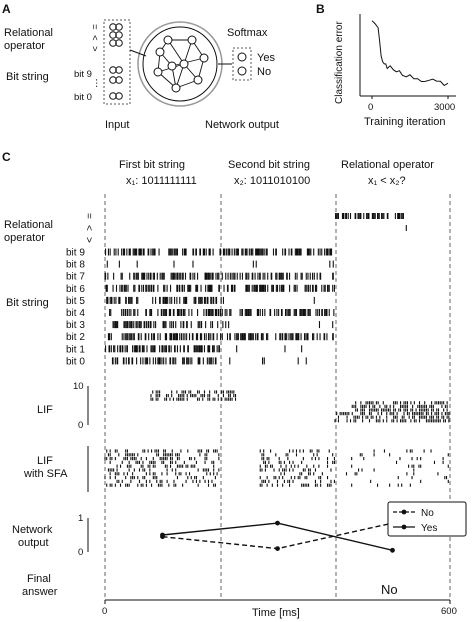 The height and width of the screenshot is (622, 474). Describe the element at coordinates (75, 265) in the screenshot. I see `bit-row-label: bit 8` at that location.